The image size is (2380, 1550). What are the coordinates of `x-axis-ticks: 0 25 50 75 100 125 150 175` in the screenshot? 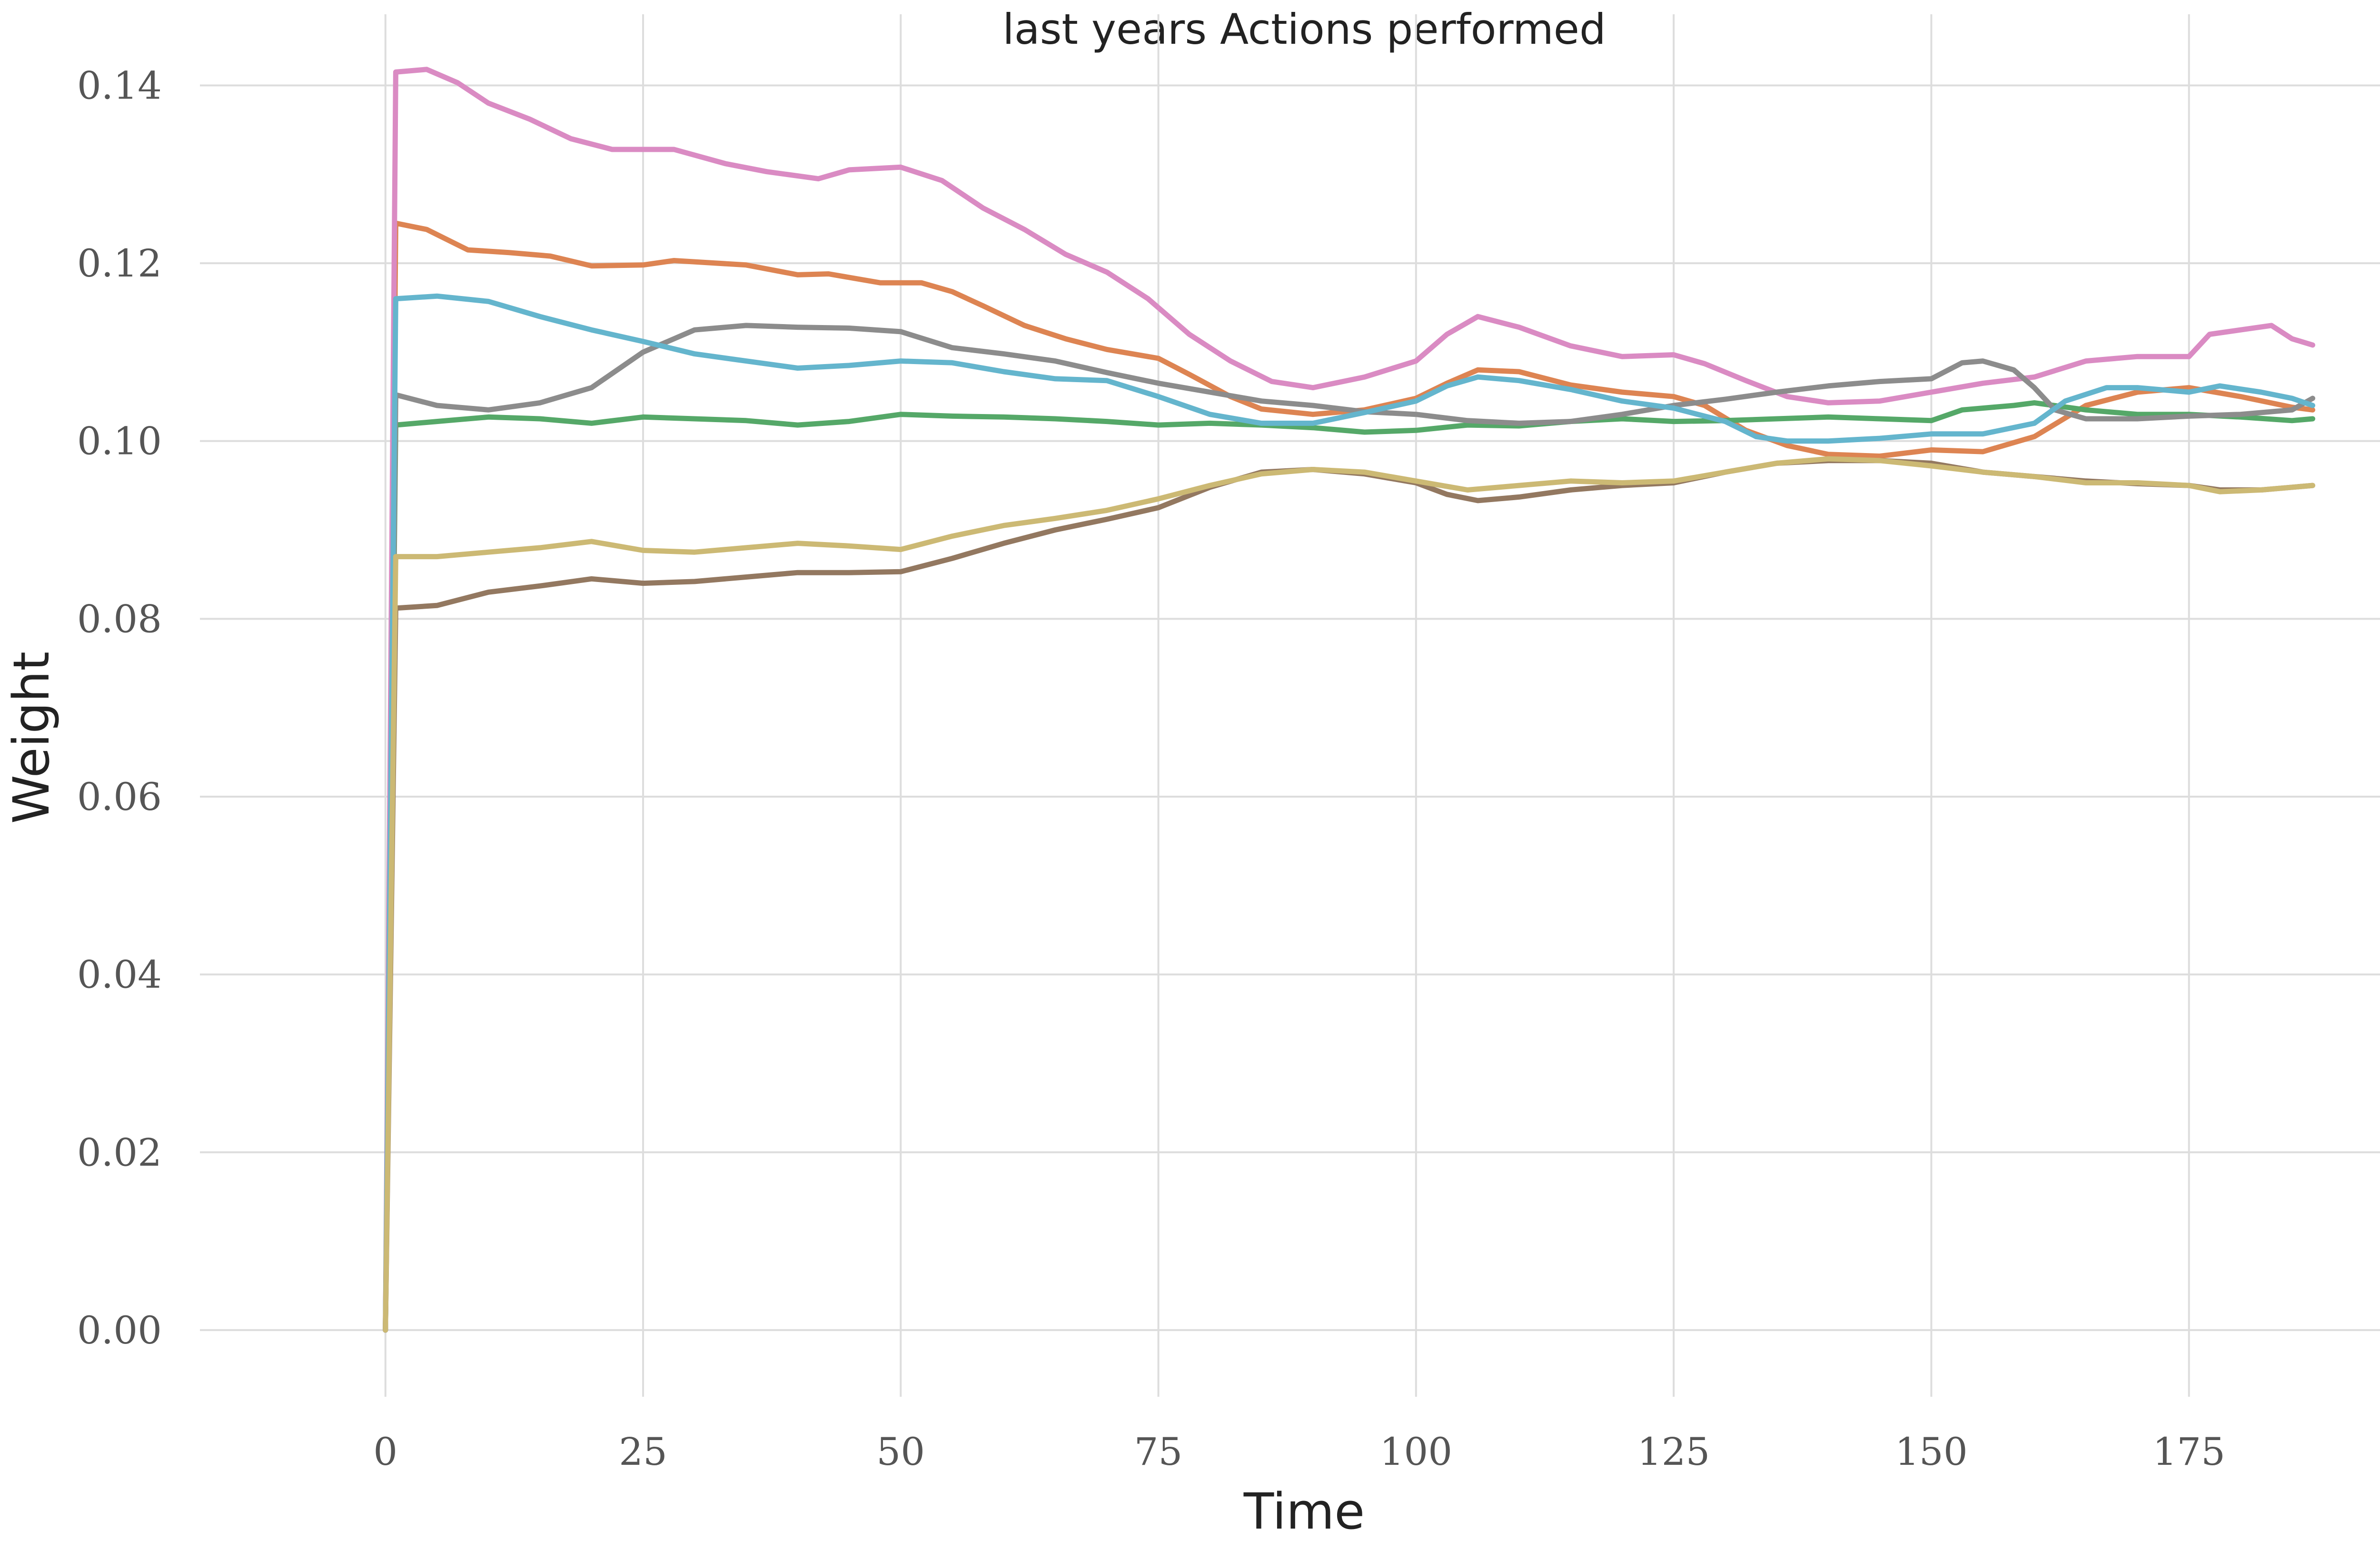 It's located at (1299, 1452).